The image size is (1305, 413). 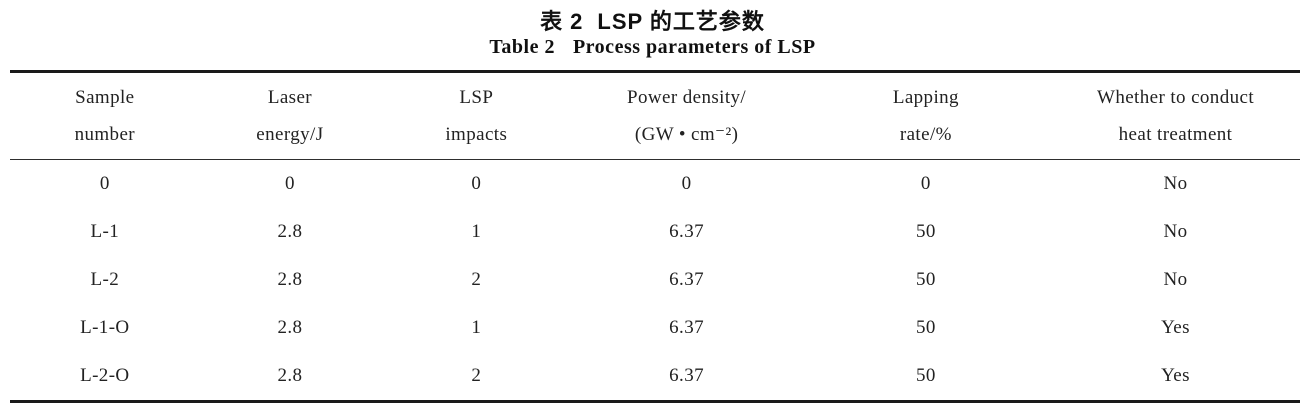 I want to click on table-caption-zh: 表 2 LSP 的工艺参数, so click(x=652, y=20).